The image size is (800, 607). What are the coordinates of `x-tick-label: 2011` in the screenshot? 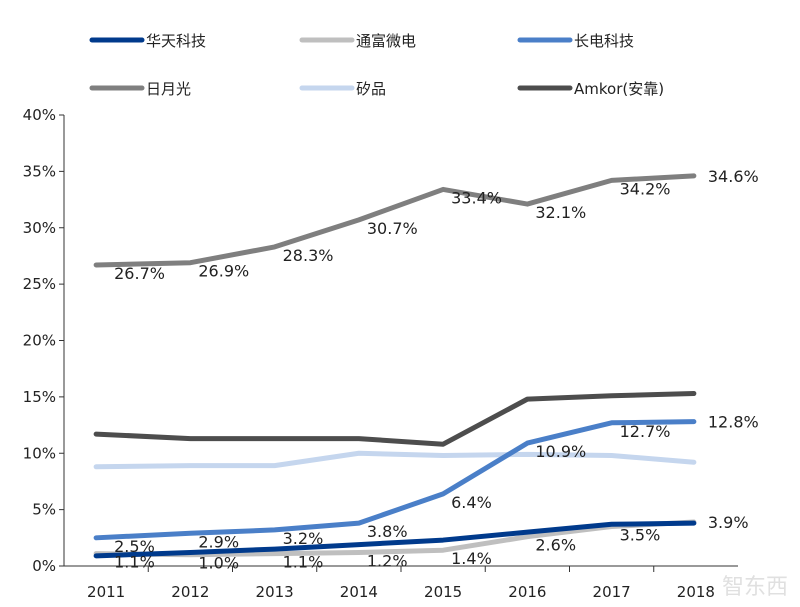 It's located at (106, 592).